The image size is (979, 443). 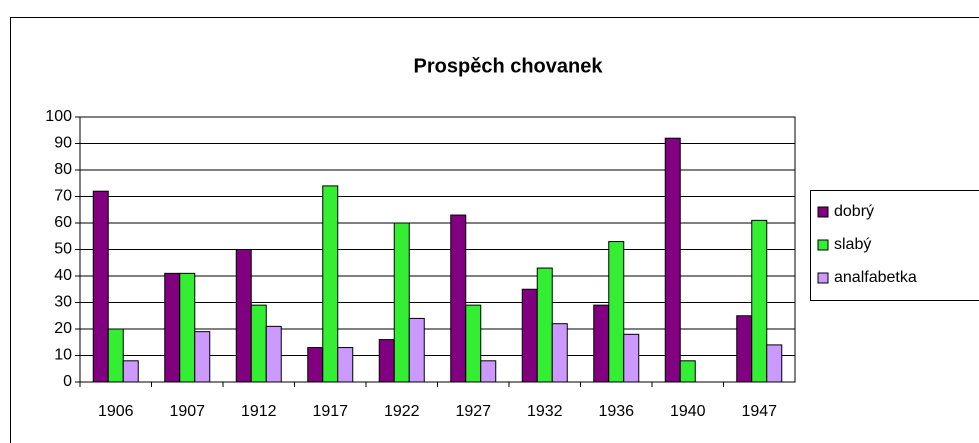 What do you see at coordinates (63, 355) in the screenshot?
I see `y-tick-label: 10` at bounding box center [63, 355].